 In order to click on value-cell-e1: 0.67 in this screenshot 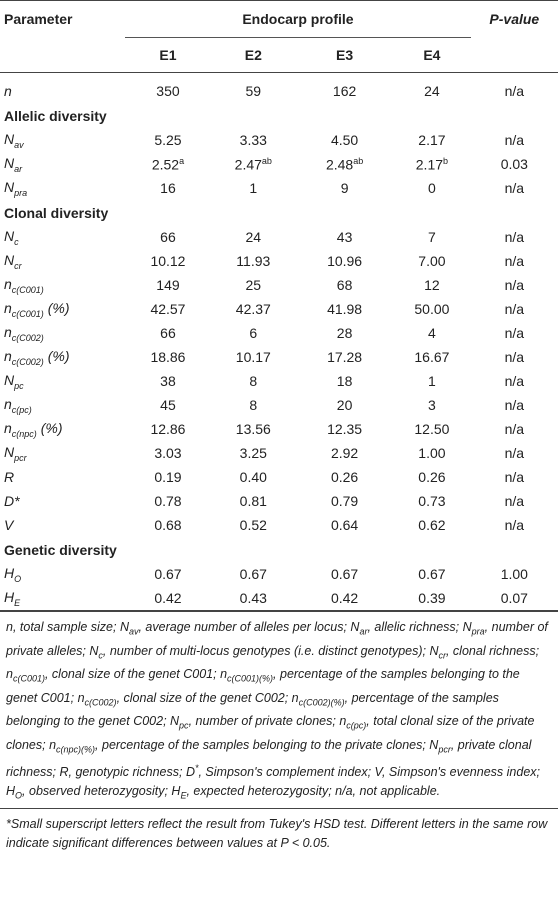, I will do `click(168, 574)`.